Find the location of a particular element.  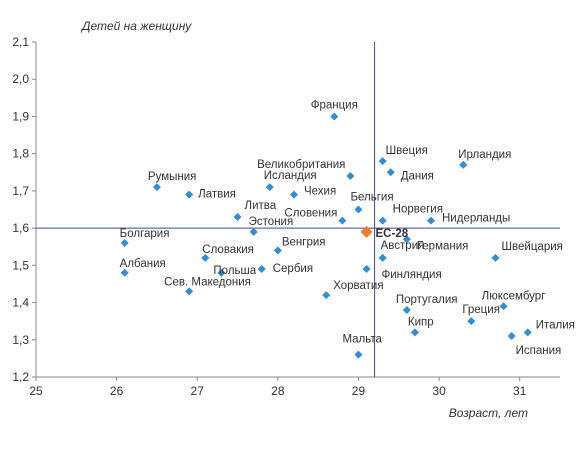

point-Финляндия is located at coordinates (366, 269).